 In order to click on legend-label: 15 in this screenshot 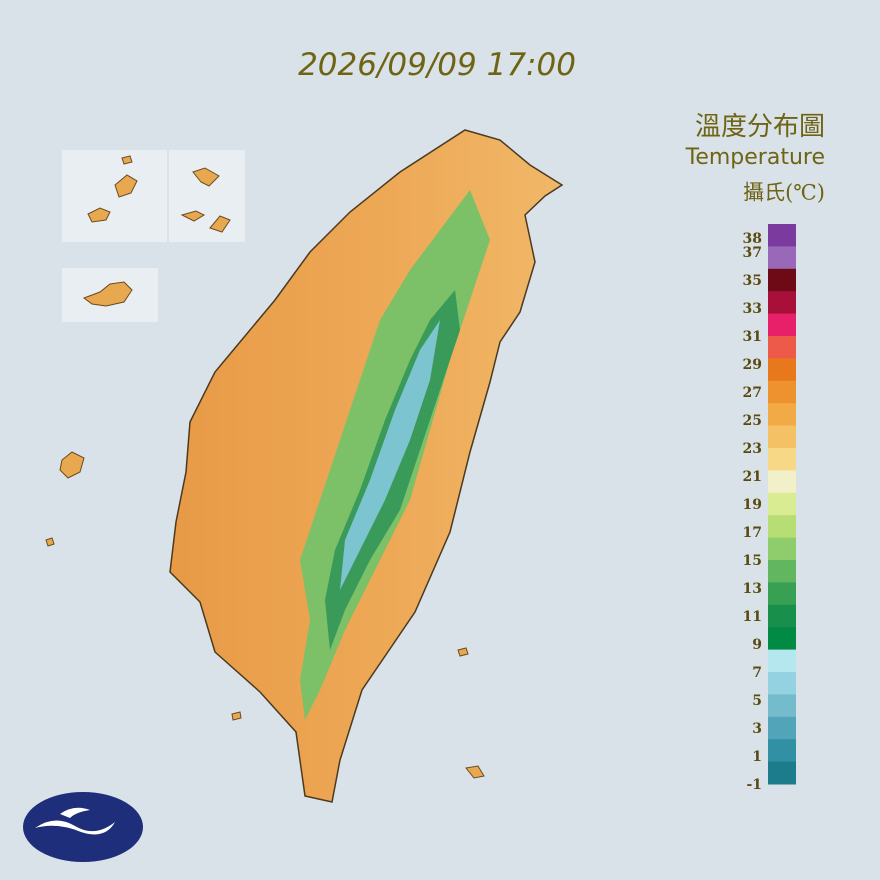, I will do `click(752, 561)`.